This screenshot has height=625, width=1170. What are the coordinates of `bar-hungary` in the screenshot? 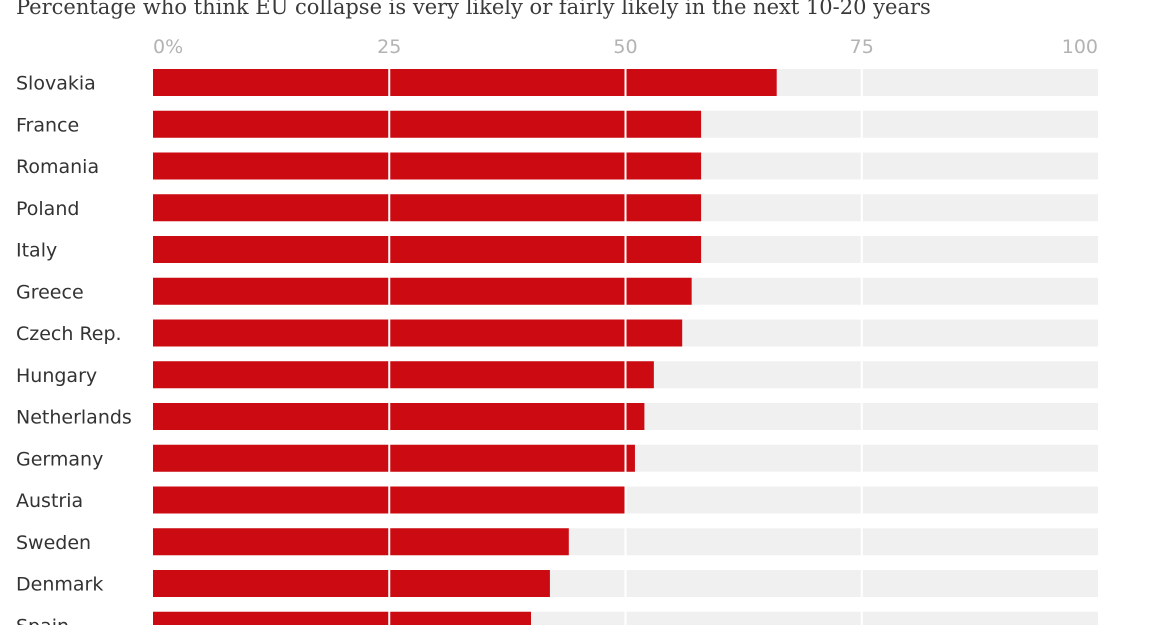 It's located at (403, 375).